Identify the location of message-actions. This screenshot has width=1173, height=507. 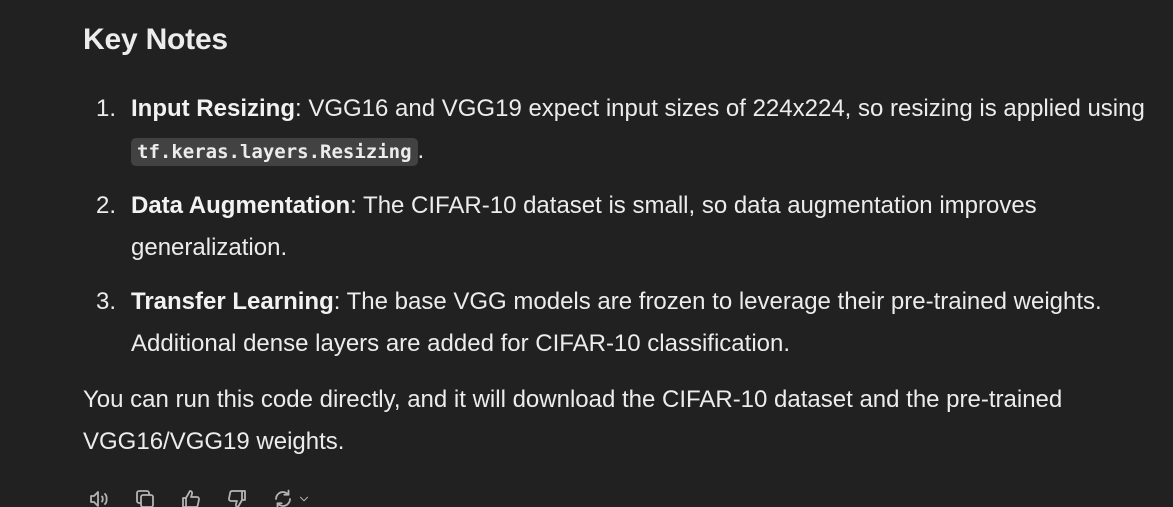
(199, 496).